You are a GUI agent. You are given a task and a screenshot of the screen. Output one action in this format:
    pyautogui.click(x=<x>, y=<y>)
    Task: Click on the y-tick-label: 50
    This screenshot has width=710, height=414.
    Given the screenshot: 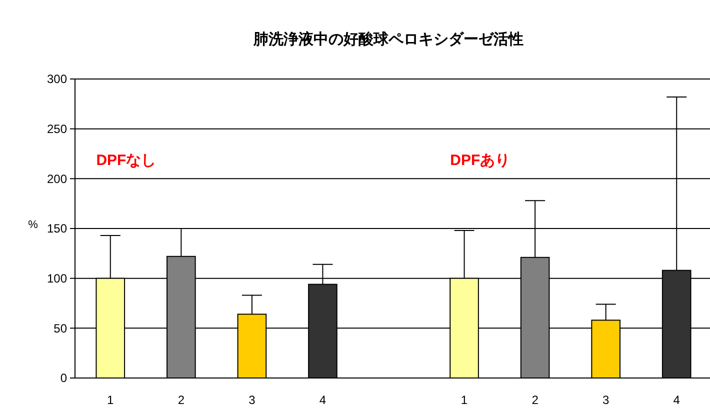 What is the action you would take?
    pyautogui.click(x=61, y=328)
    